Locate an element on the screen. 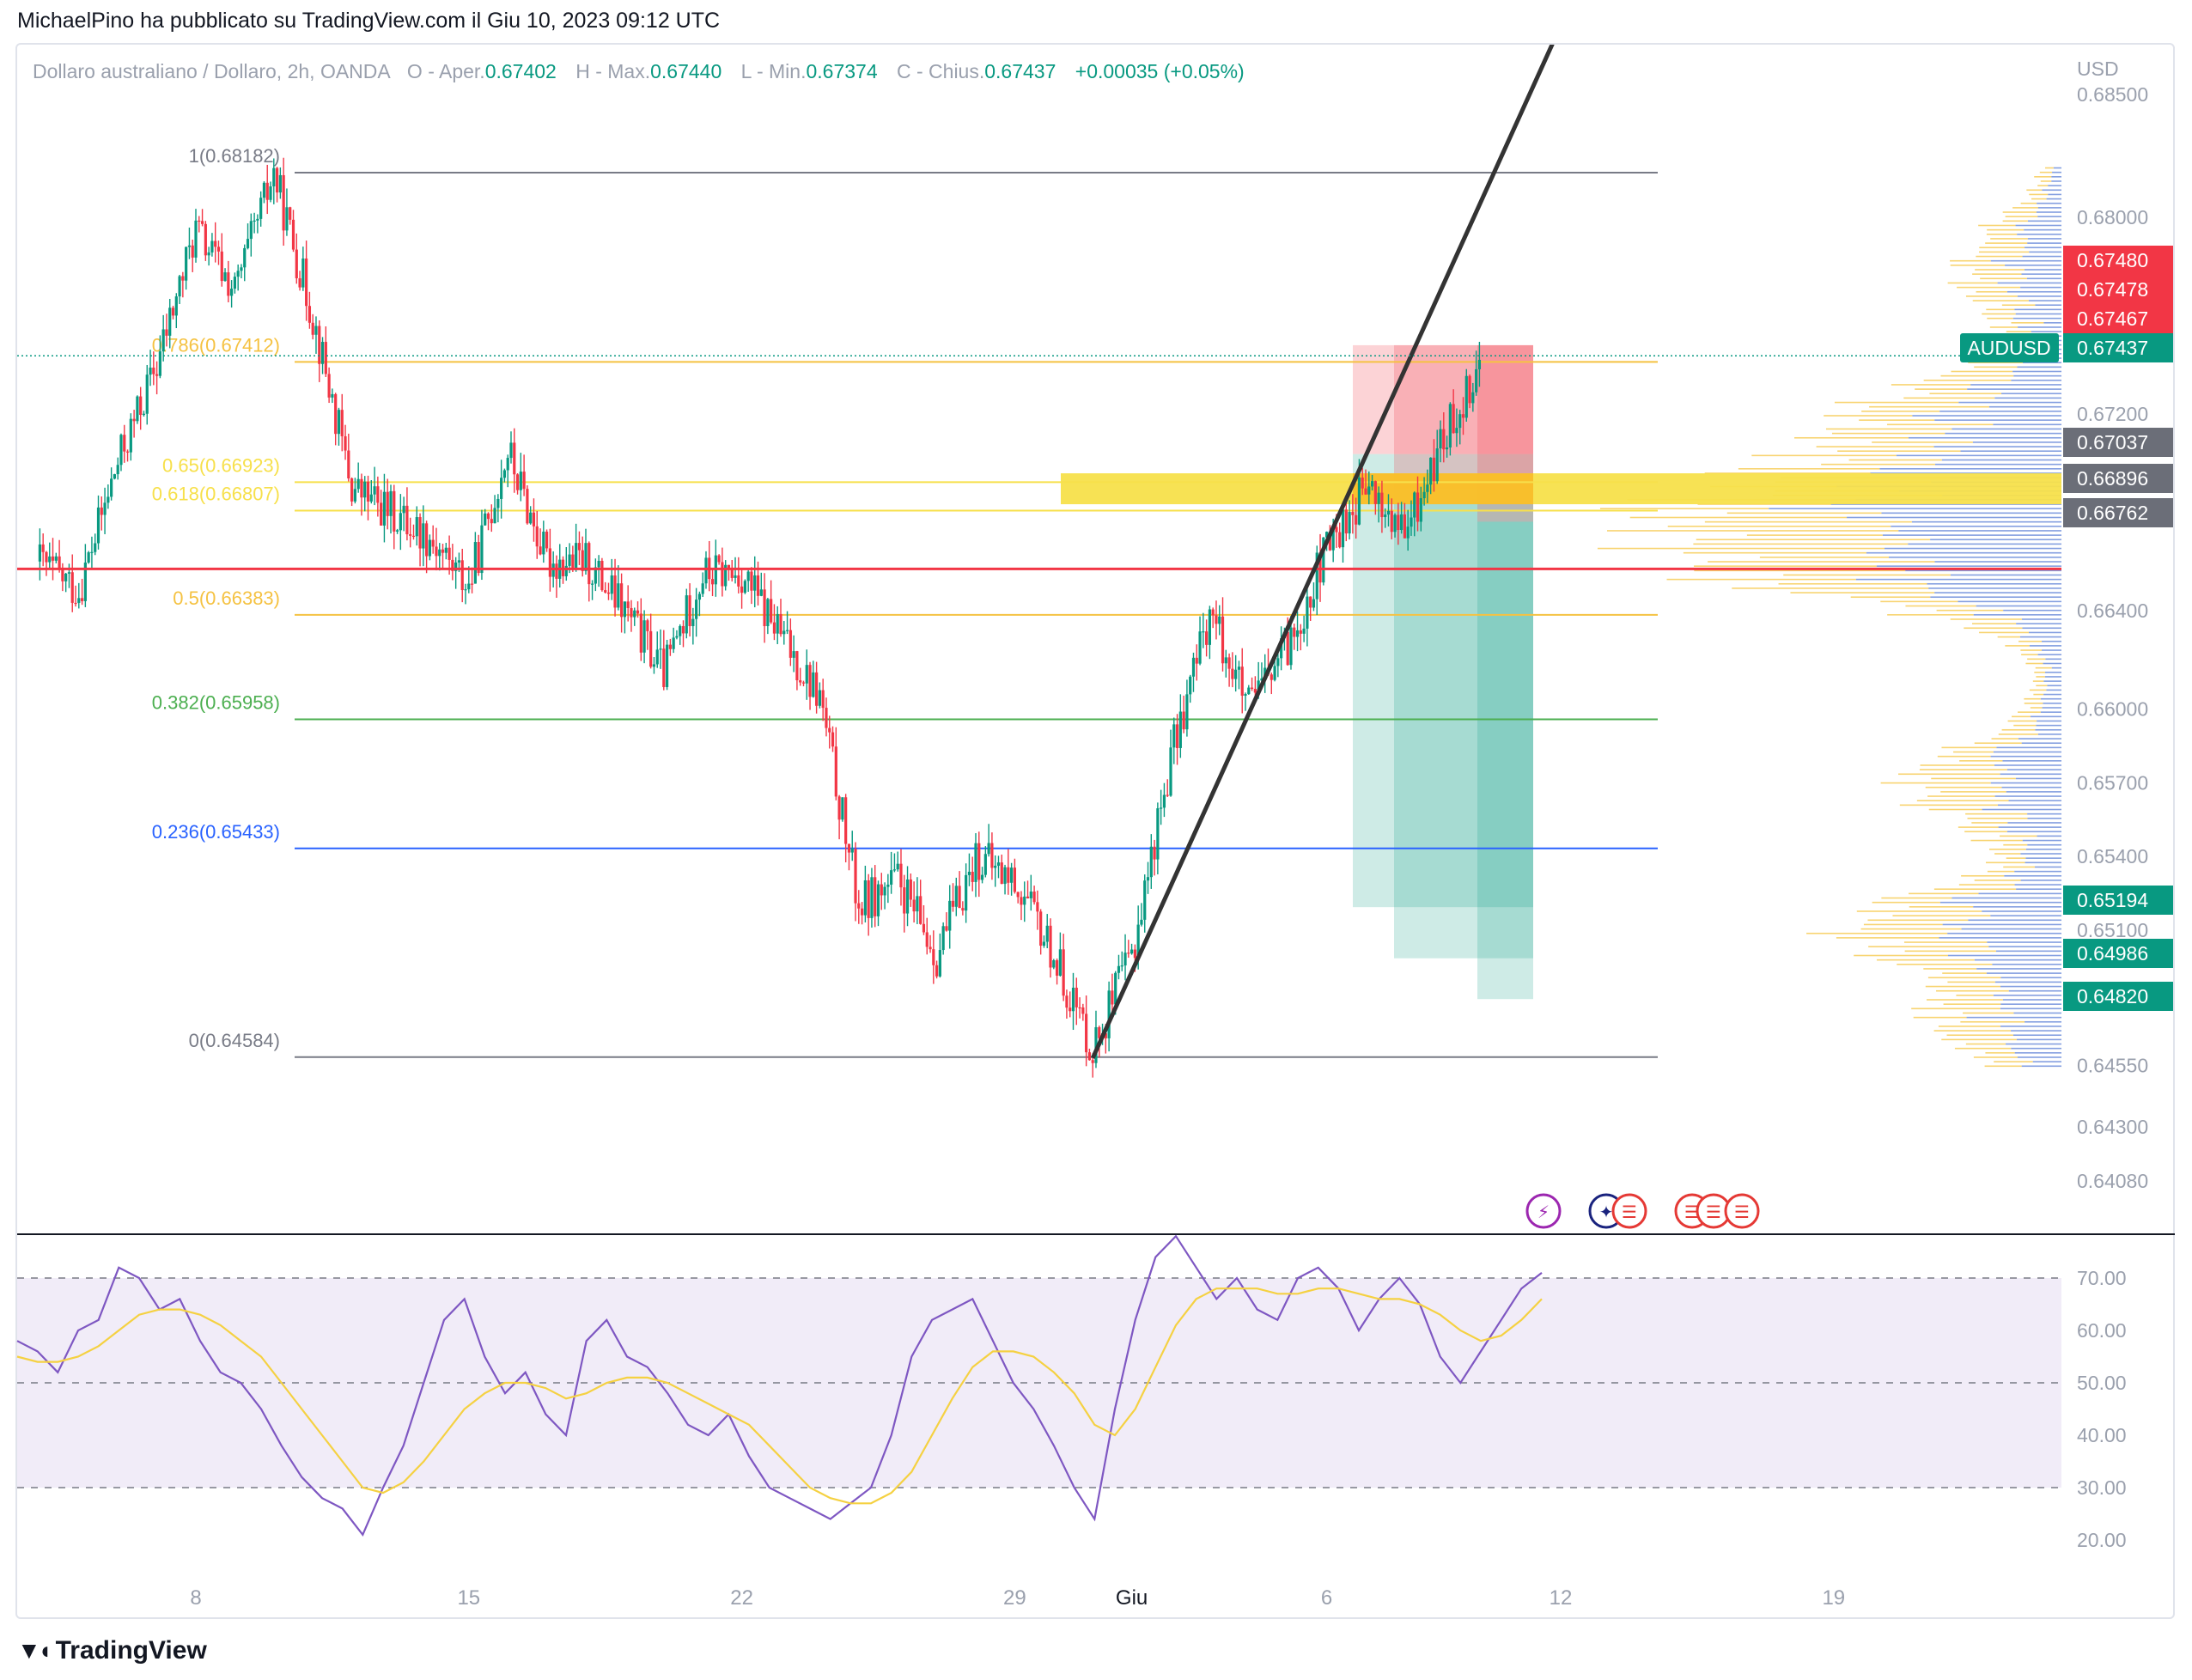  rsi-tick-label: 60.00 is located at coordinates (2102, 1331).